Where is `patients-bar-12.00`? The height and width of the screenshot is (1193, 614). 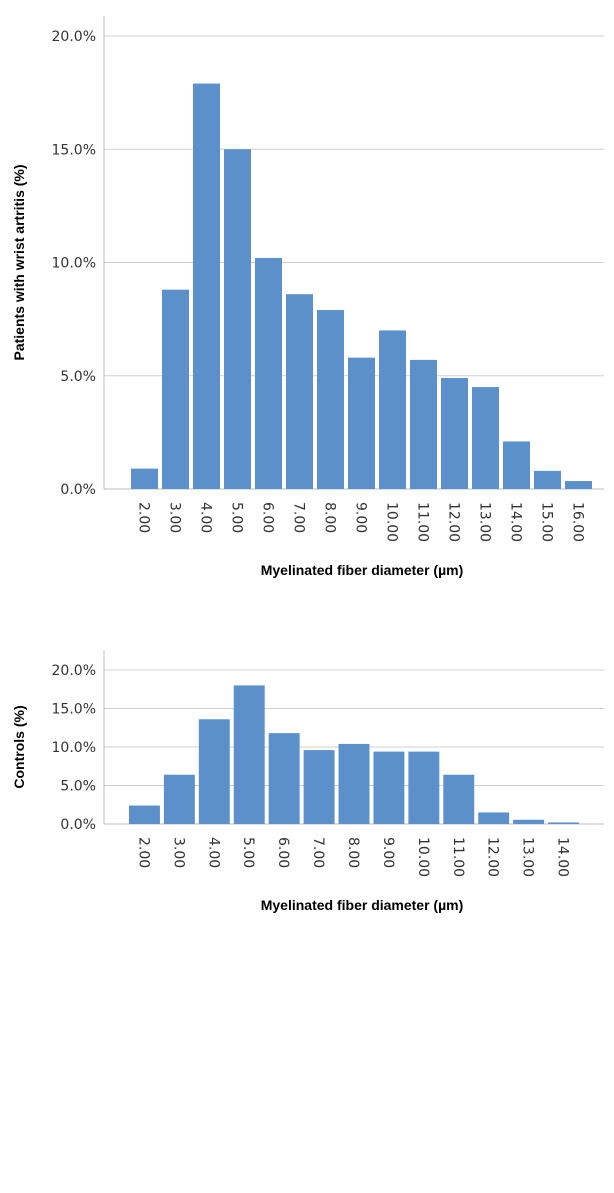
patients-bar-12.00 is located at coordinates (454, 433).